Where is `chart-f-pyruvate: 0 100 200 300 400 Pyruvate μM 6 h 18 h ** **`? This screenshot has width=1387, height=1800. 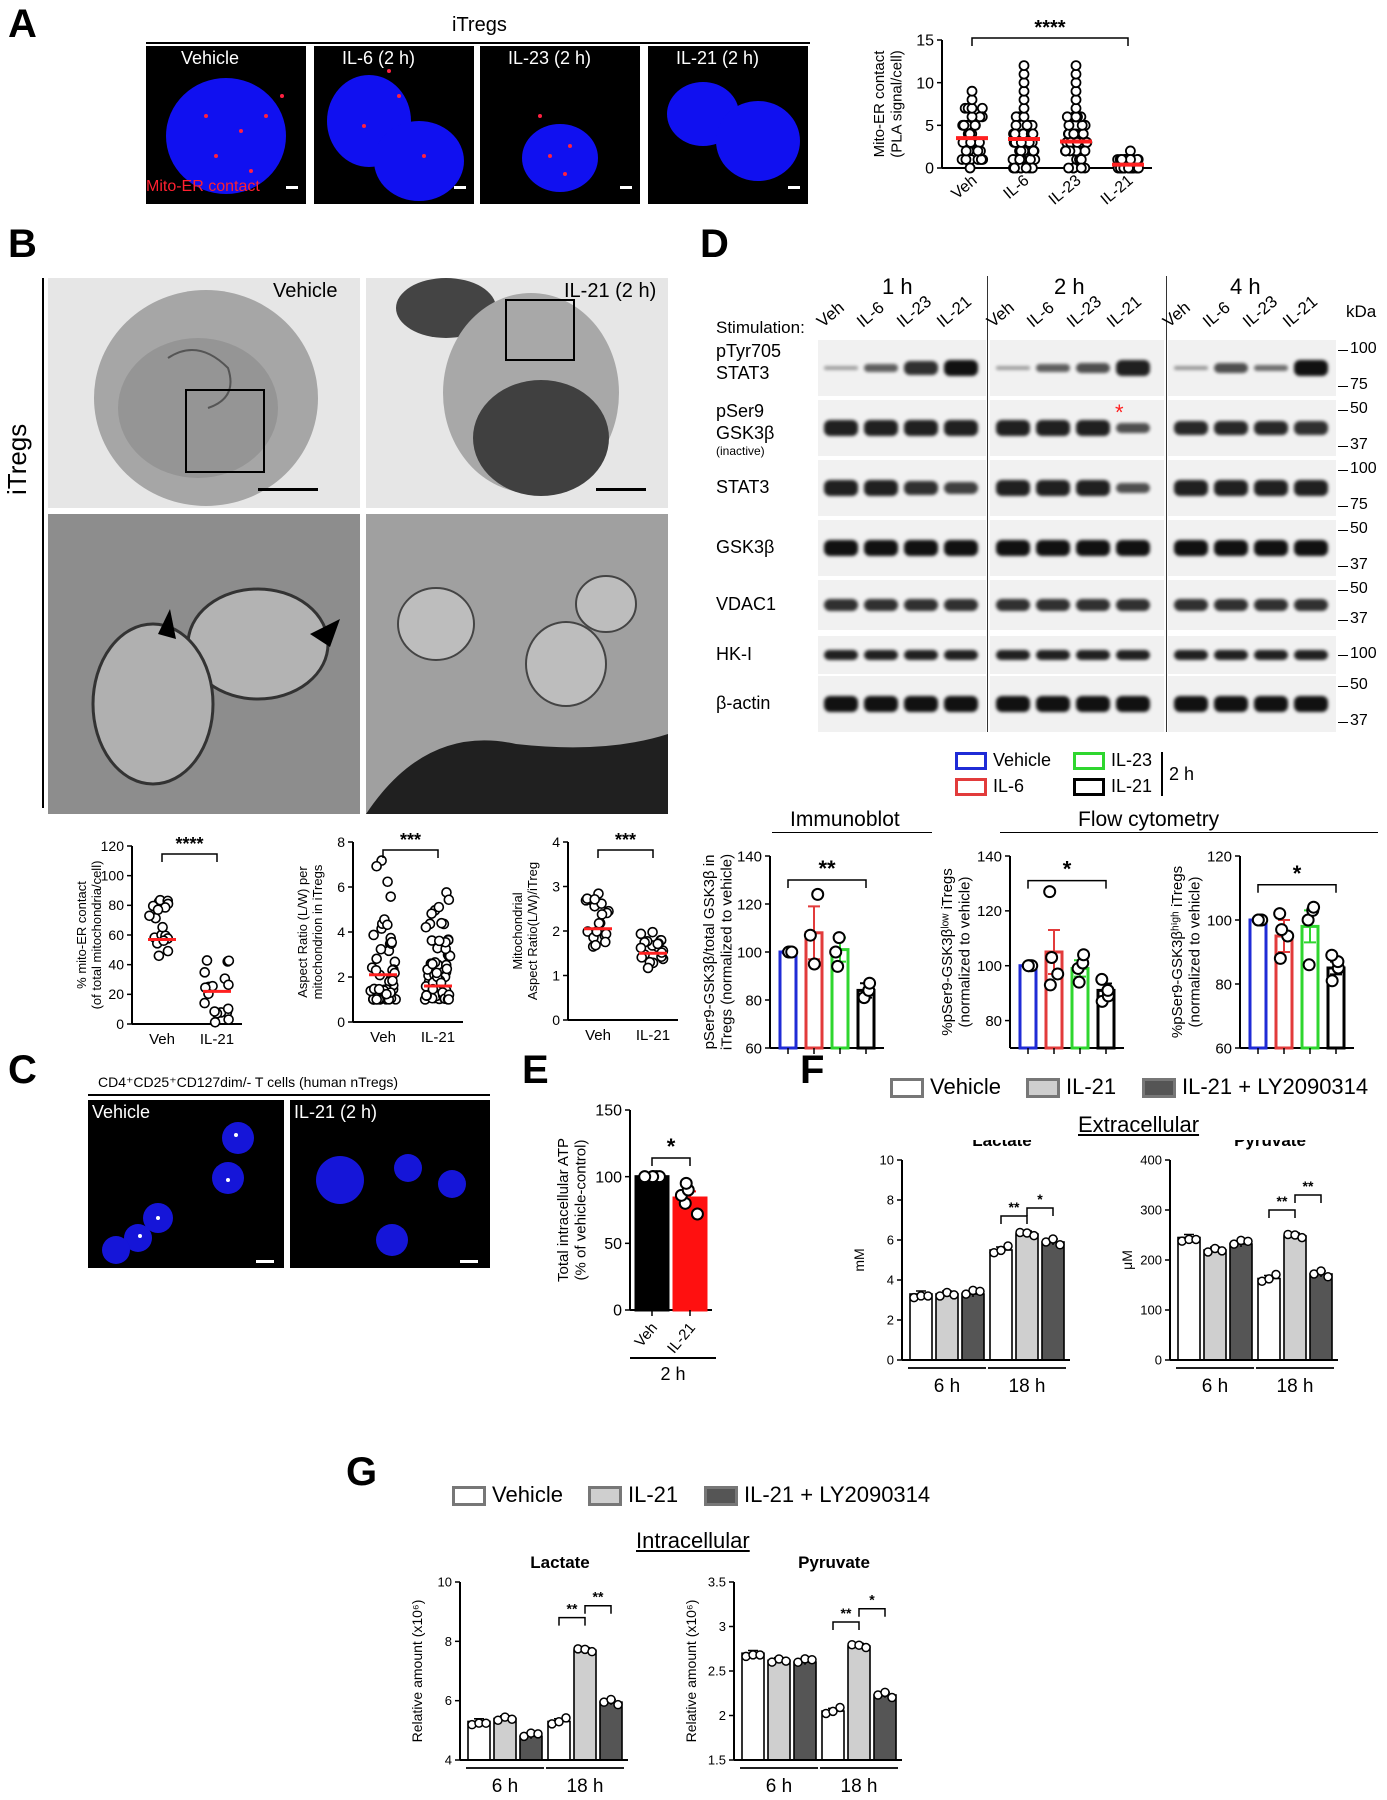 chart-f-pyruvate: 0 100 200 300 400 Pyruvate μM 6 h 18 h ** ** is located at coordinates (1228, 1268).